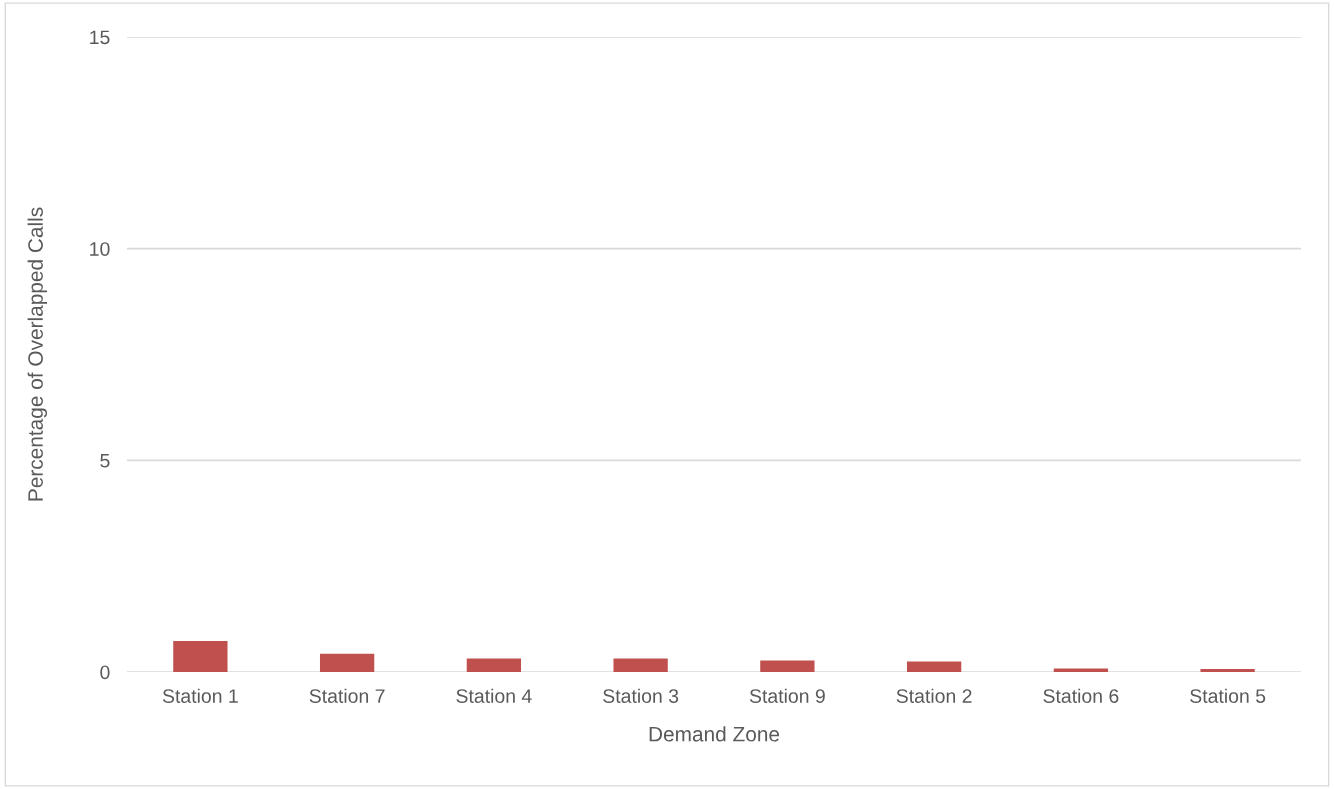  Describe the element at coordinates (100, 249) in the screenshot. I see `y-tick-label: 10` at that location.